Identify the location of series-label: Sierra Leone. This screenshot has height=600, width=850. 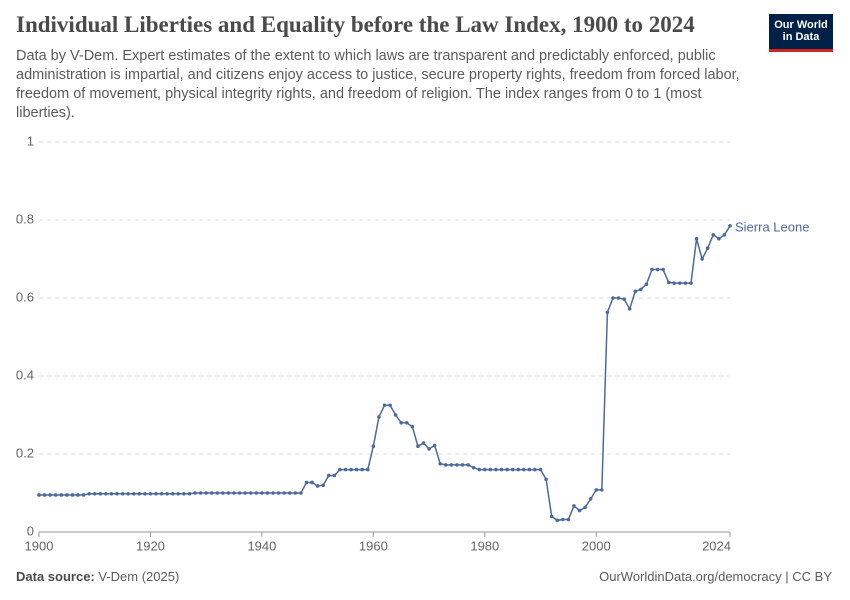
(772, 226).